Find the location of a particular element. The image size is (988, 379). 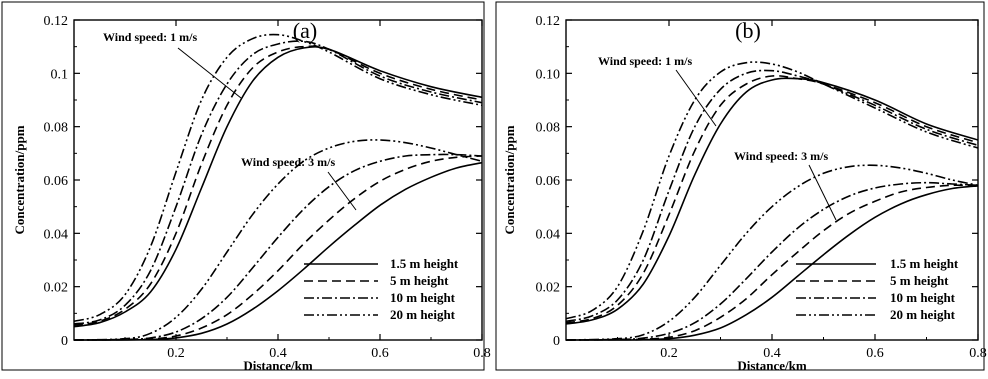

y-tick-label: 0.10 is located at coordinates (548, 74).